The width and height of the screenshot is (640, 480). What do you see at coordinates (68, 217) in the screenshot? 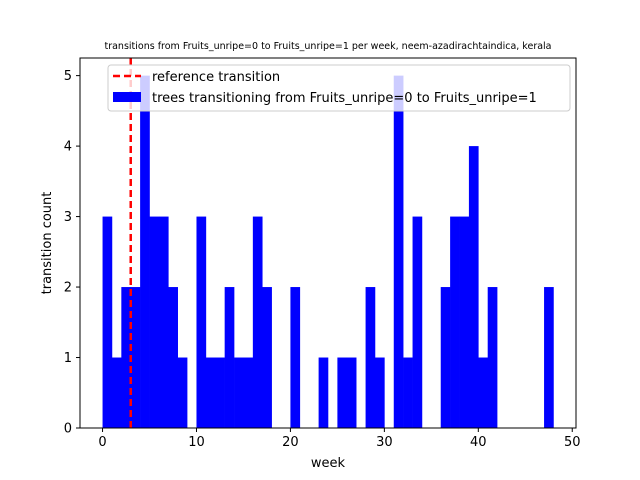
I see `y-tick-label: 3` at bounding box center [68, 217].